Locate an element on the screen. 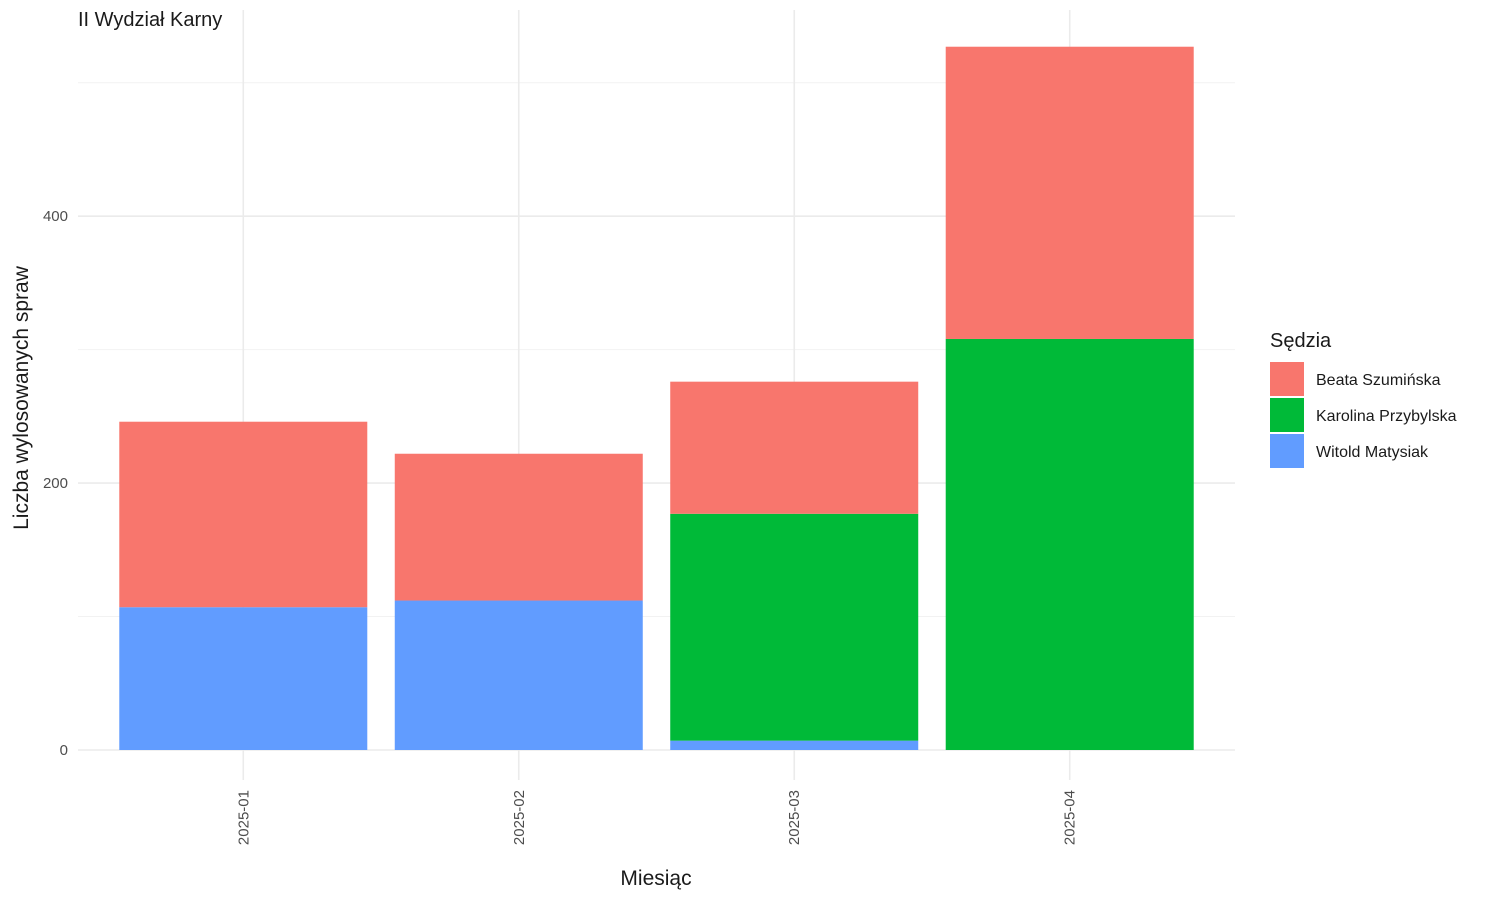  legend-label-karolina-przybylska: Karolina Przybylska is located at coordinates (1386, 416).